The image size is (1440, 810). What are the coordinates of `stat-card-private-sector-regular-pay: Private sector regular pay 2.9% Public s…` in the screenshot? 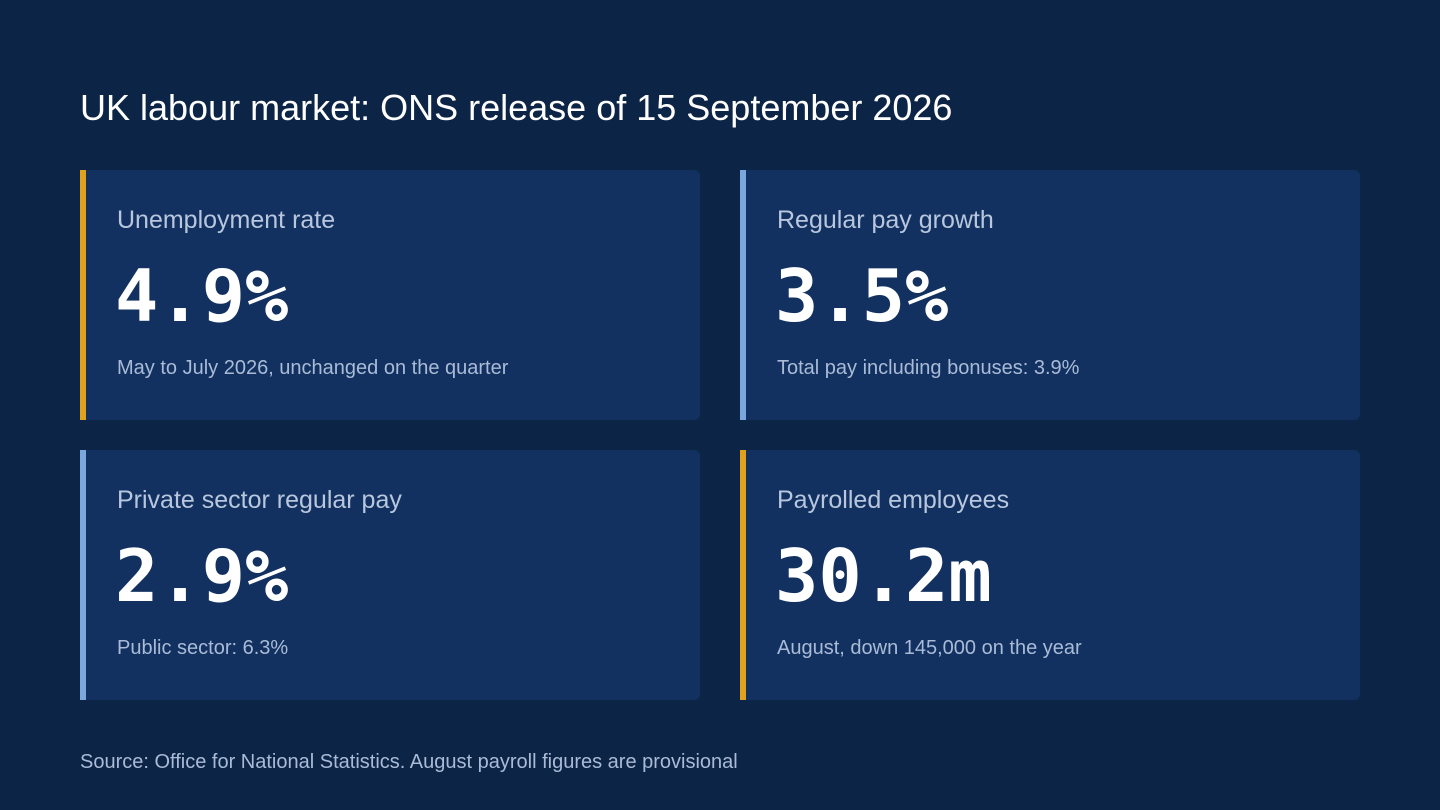 It's located at (390, 575).